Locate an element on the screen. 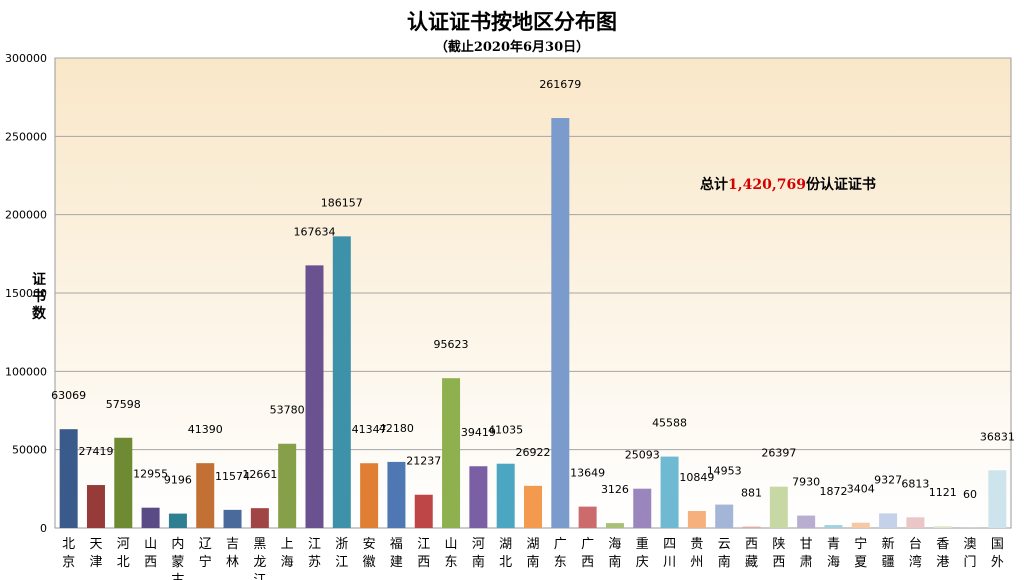 The image size is (1024, 580). y-axis-label-char: 书 is located at coordinates (39, 297).